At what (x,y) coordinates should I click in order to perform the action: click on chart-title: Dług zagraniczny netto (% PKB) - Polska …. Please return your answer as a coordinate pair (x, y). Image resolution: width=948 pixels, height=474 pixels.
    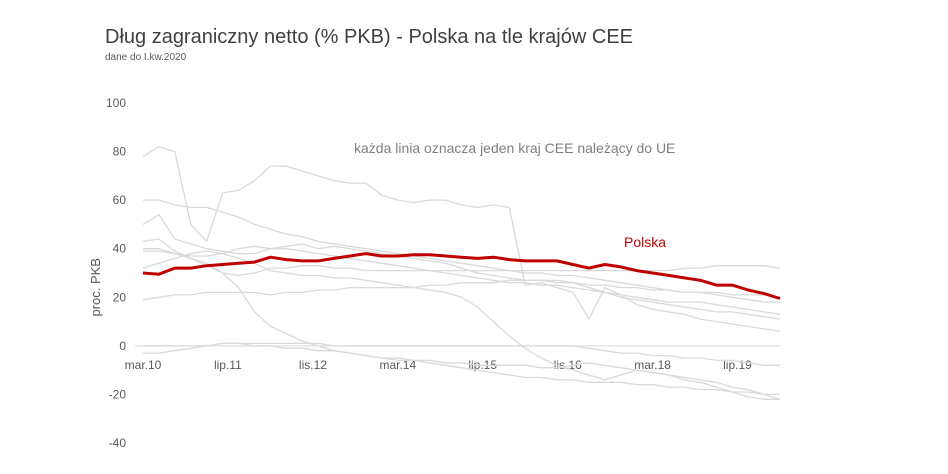
    Looking at the image, I should click on (369, 37).